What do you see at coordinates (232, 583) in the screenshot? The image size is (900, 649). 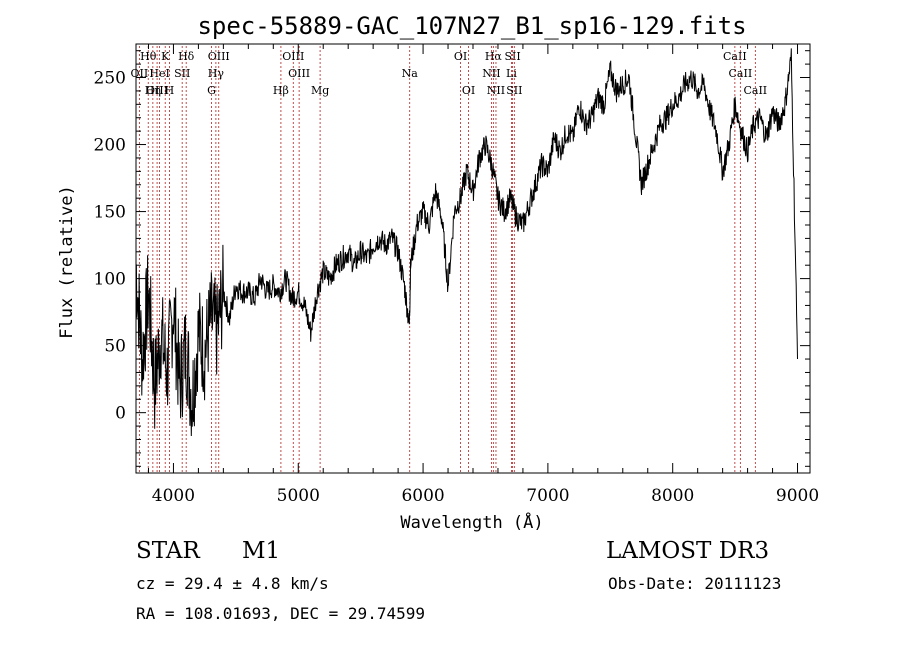 I see `redshift-velocity: cz = 29.4 ± 4.8 km/s` at bounding box center [232, 583].